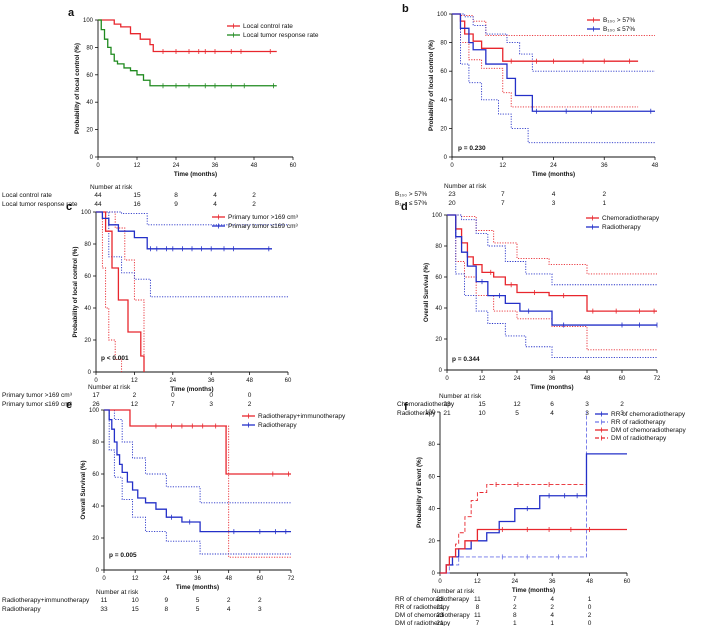  I want to click on series-line-chemo-upper-ci, so click(552, 244).